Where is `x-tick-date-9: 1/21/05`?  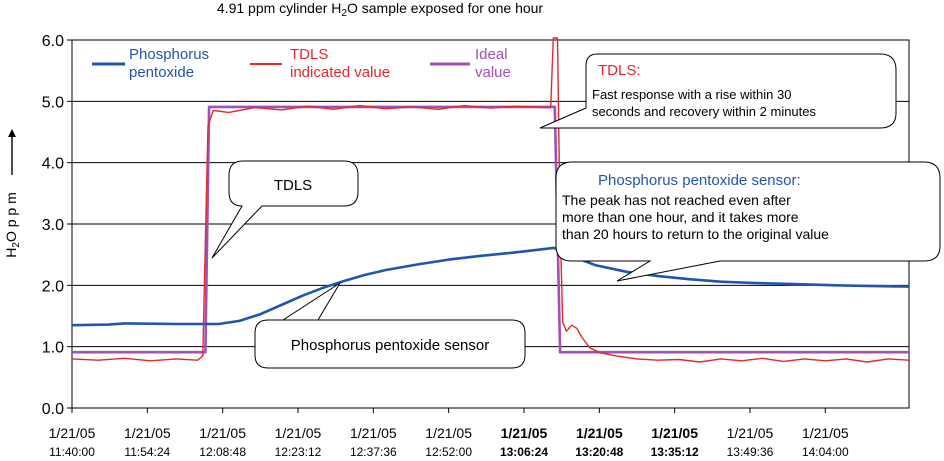 x-tick-date-9: 1/21/05 is located at coordinates (750, 433).